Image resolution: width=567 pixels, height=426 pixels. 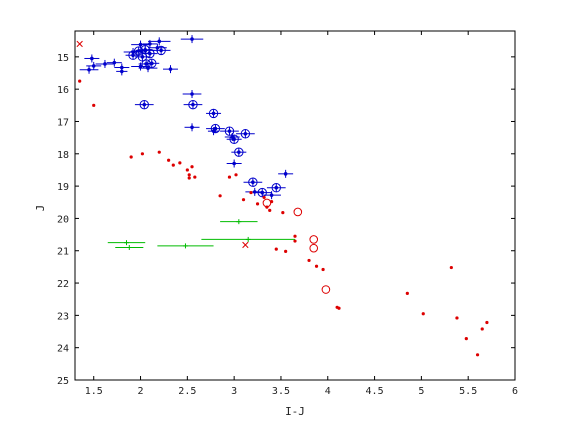 What do you see at coordinates (234, 391) in the screenshot?
I see `x-tick-label: 3` at bounding box center [234, 391].